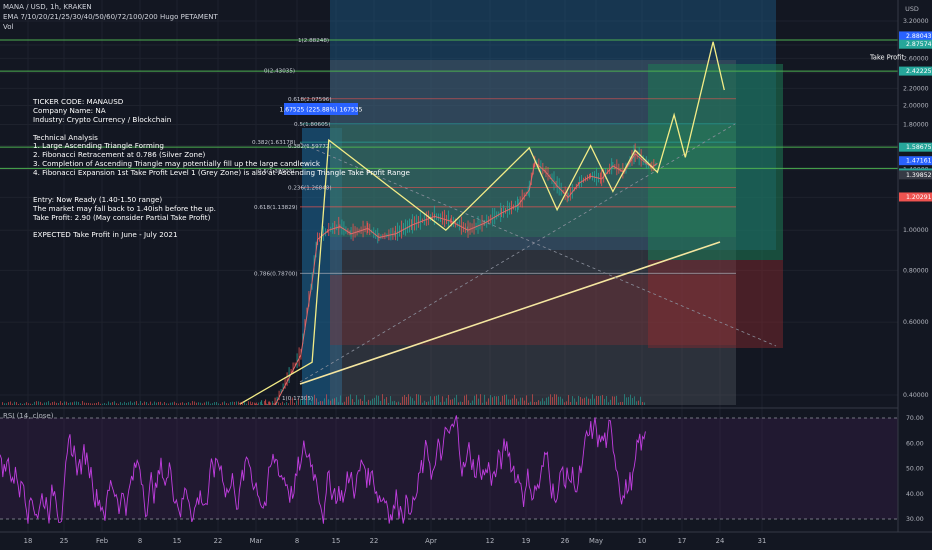 The height and width of the screenshot is (550, 932). Describe the element at coordinates (916, 395) in the screenshot. I see `price-tick-label: 0.40000` at that location.